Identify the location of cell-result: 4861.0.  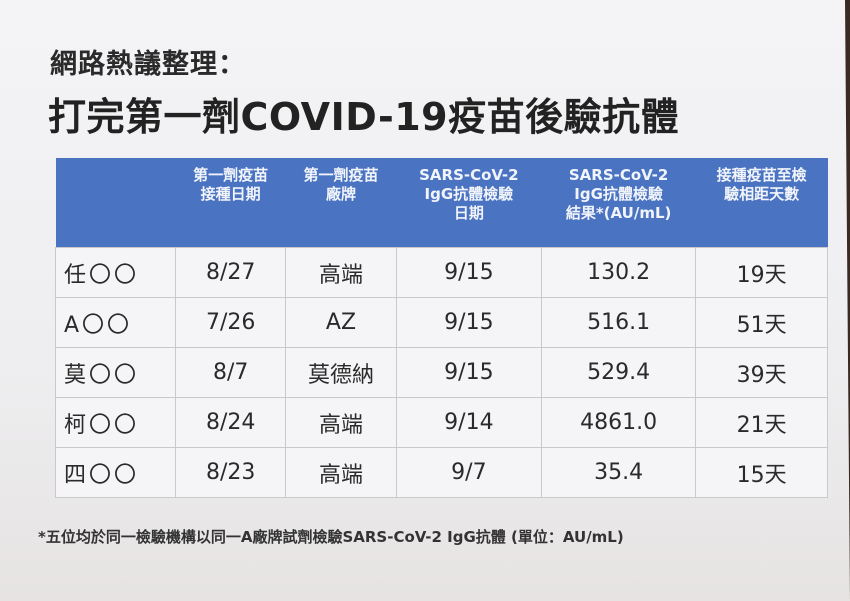
(619, 422).